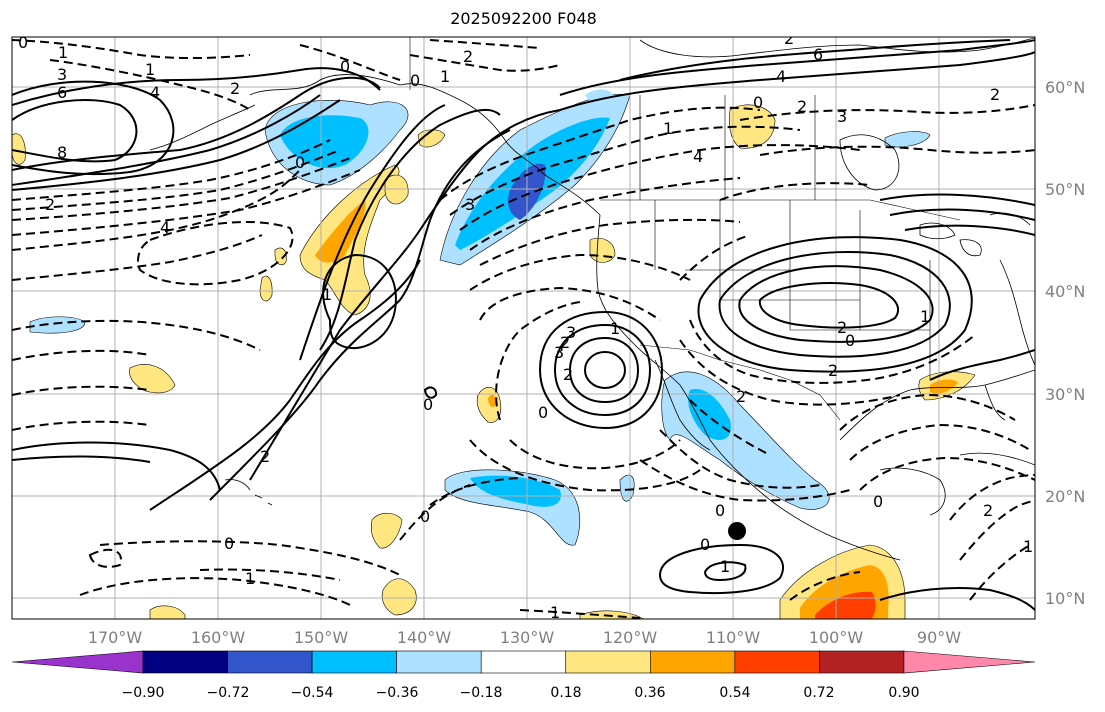  What do you see at coordinates (430, 392) in the screenshot?
I see `contour-solid-small-loop` at bounding box center [430, 392].